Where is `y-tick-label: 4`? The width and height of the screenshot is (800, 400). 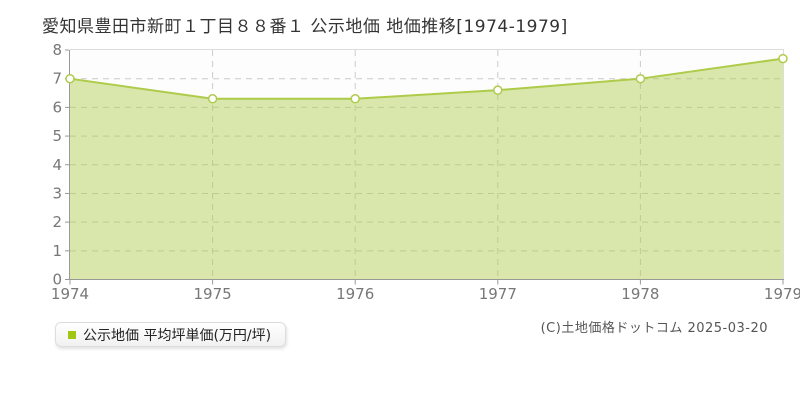
y-tick-label: 4 is located at coordinates (57, 165).